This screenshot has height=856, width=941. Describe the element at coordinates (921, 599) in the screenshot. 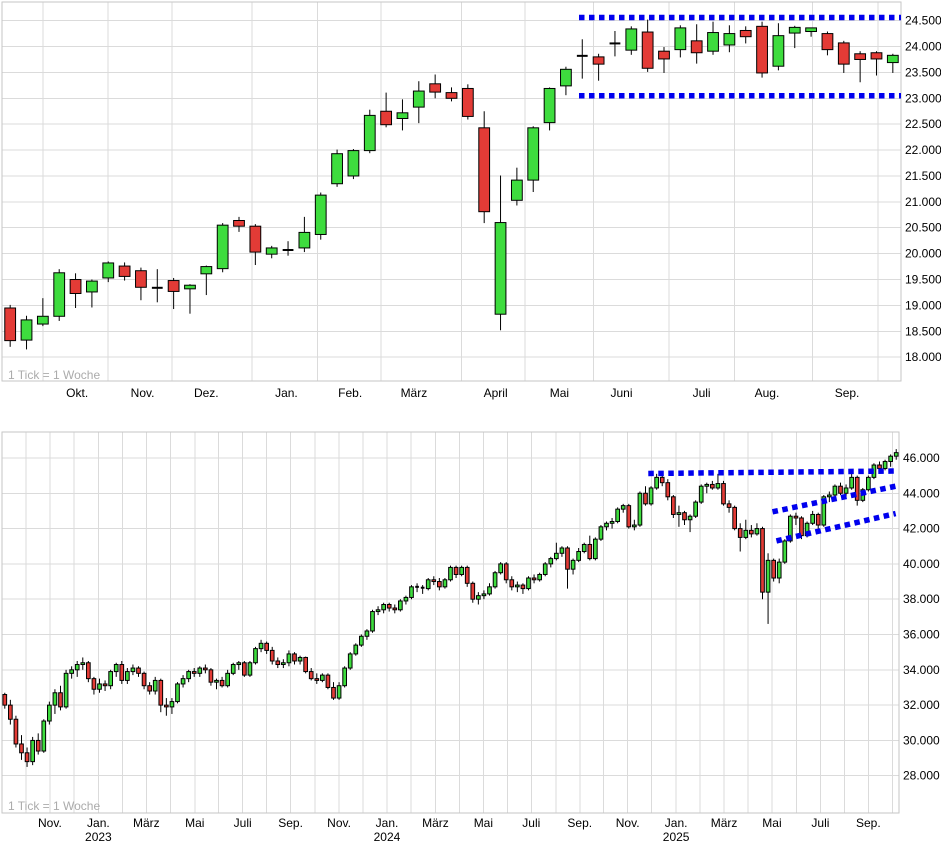

I see `svg-text: 38.000` at that location.